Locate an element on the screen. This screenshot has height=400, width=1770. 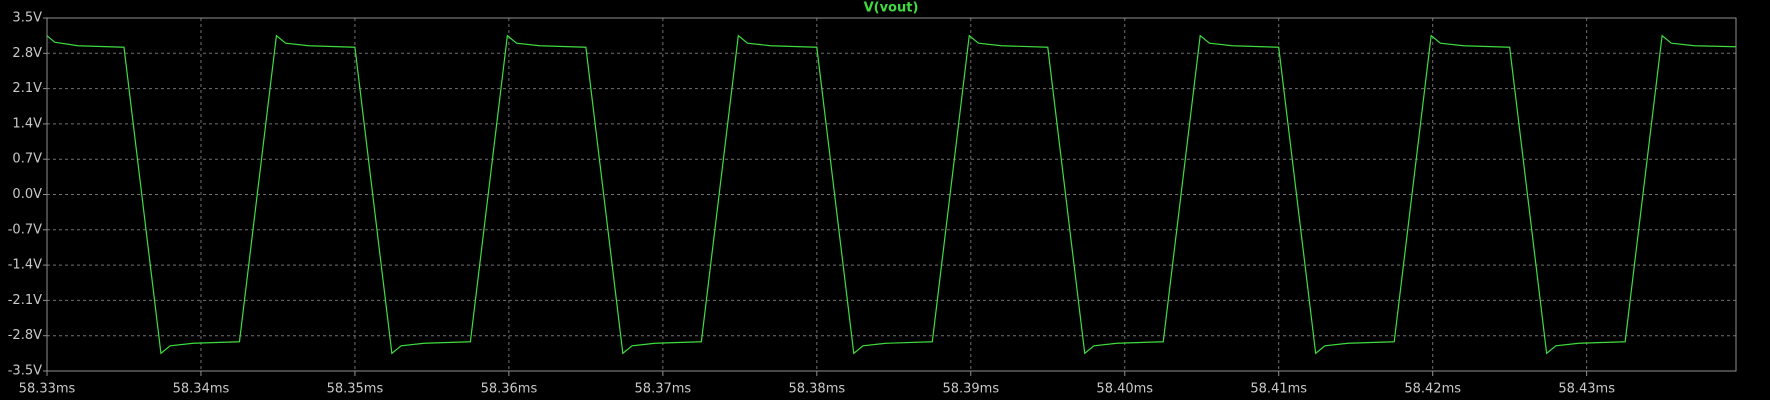
x-tick-label: 58.39ms is located at coordinates (970, 389).